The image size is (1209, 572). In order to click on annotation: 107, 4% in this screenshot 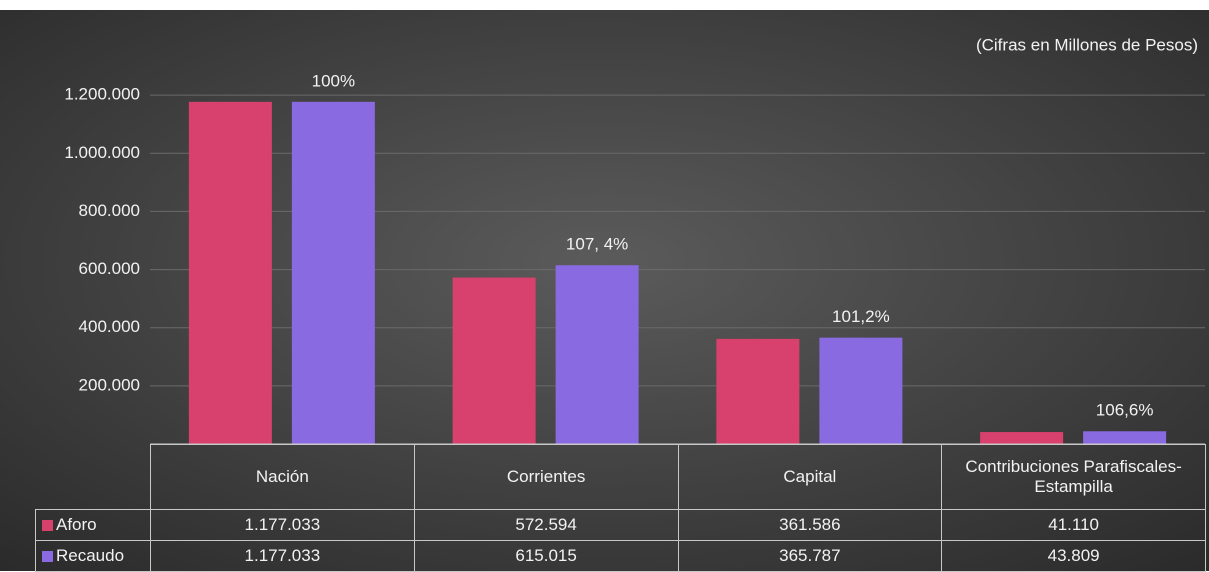, I will do `click(597, 244)`.